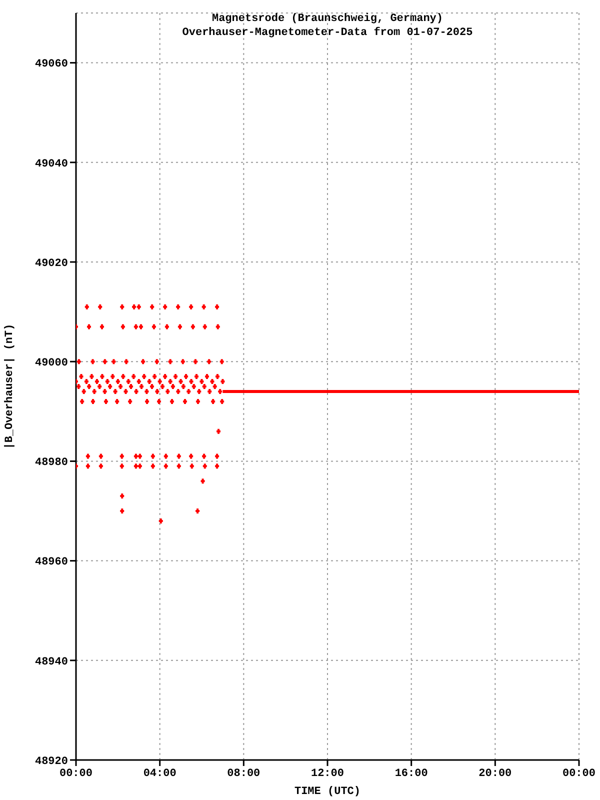  Describe the element at coordinates (327, 792) in the screenshot. I see `x-axis-title: TIME (UTC)` at that location.